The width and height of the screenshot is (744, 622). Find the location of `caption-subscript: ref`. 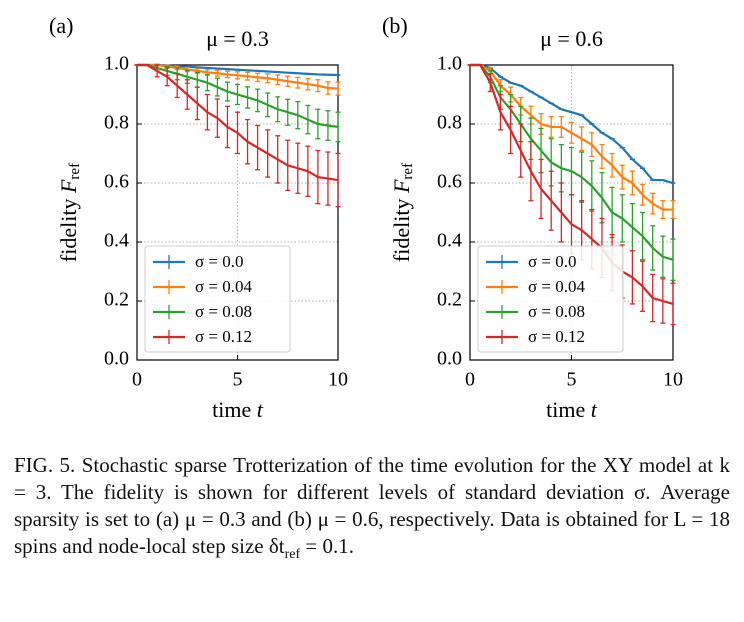

caption-subscript: ref is located at coordinates (292, 555).